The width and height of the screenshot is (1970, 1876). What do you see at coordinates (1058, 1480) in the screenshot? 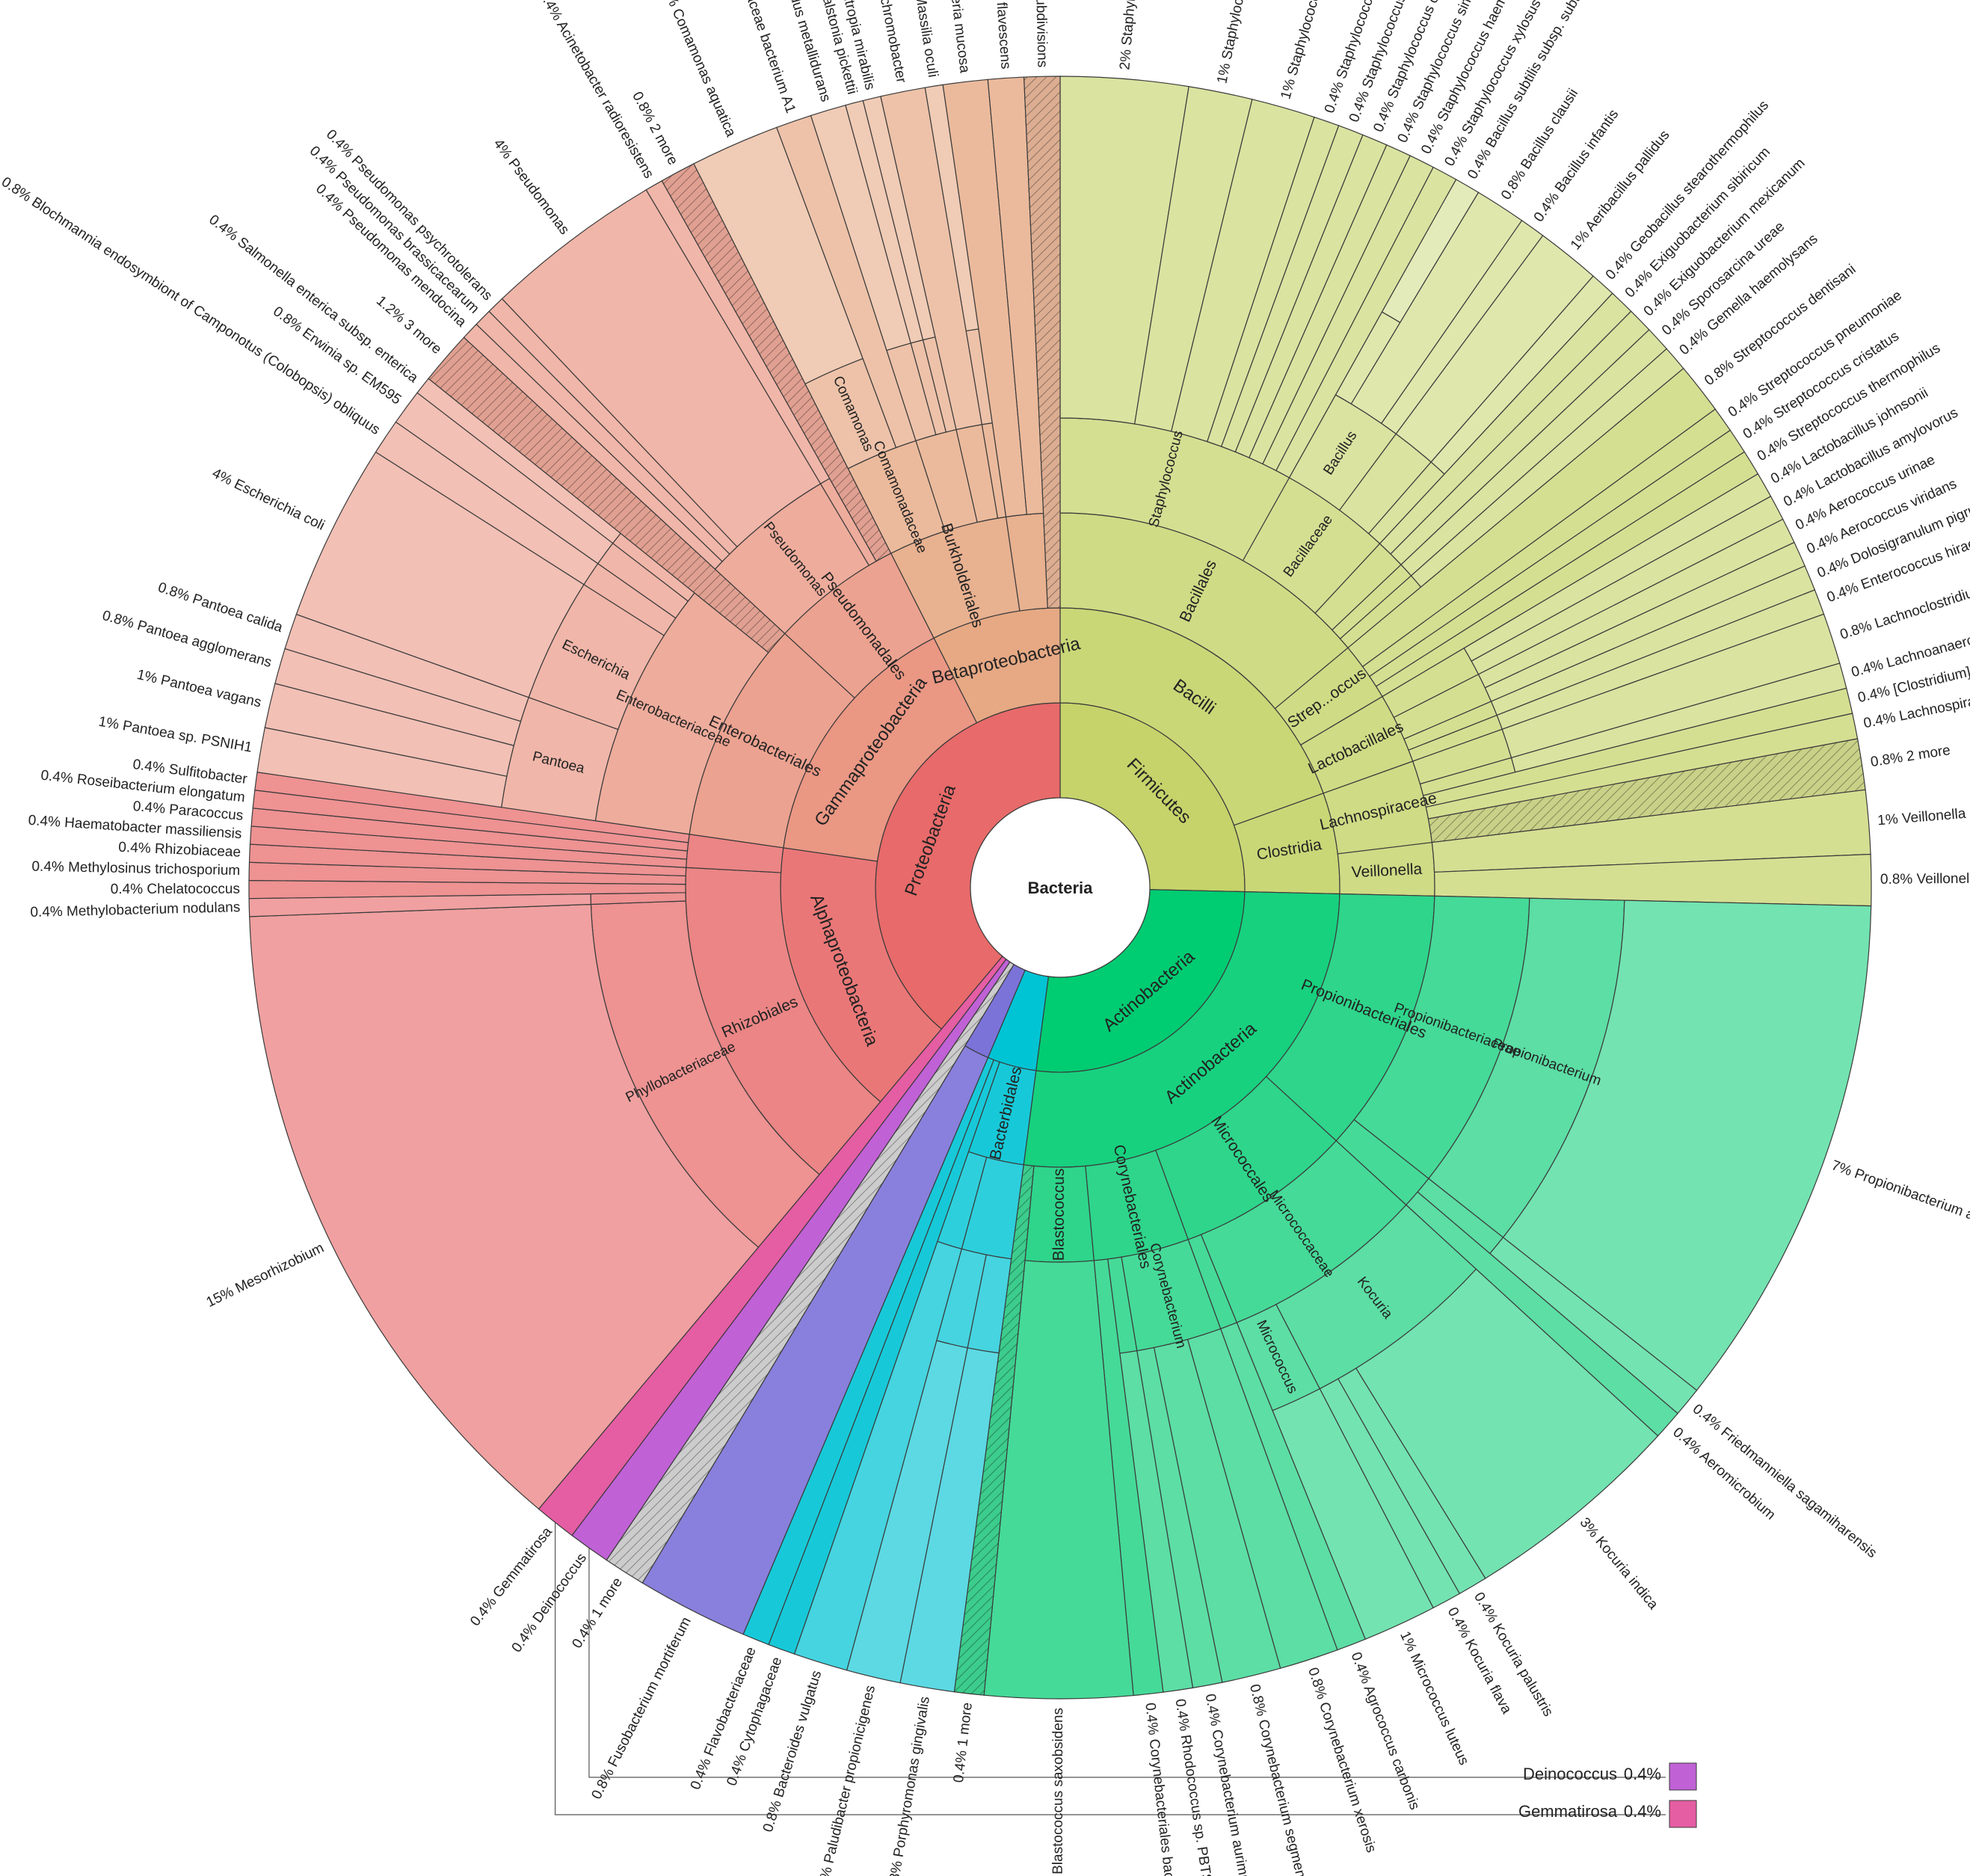
I see `segment-blastococcus-saxobsidens` at bounding box center [1058, 1480].